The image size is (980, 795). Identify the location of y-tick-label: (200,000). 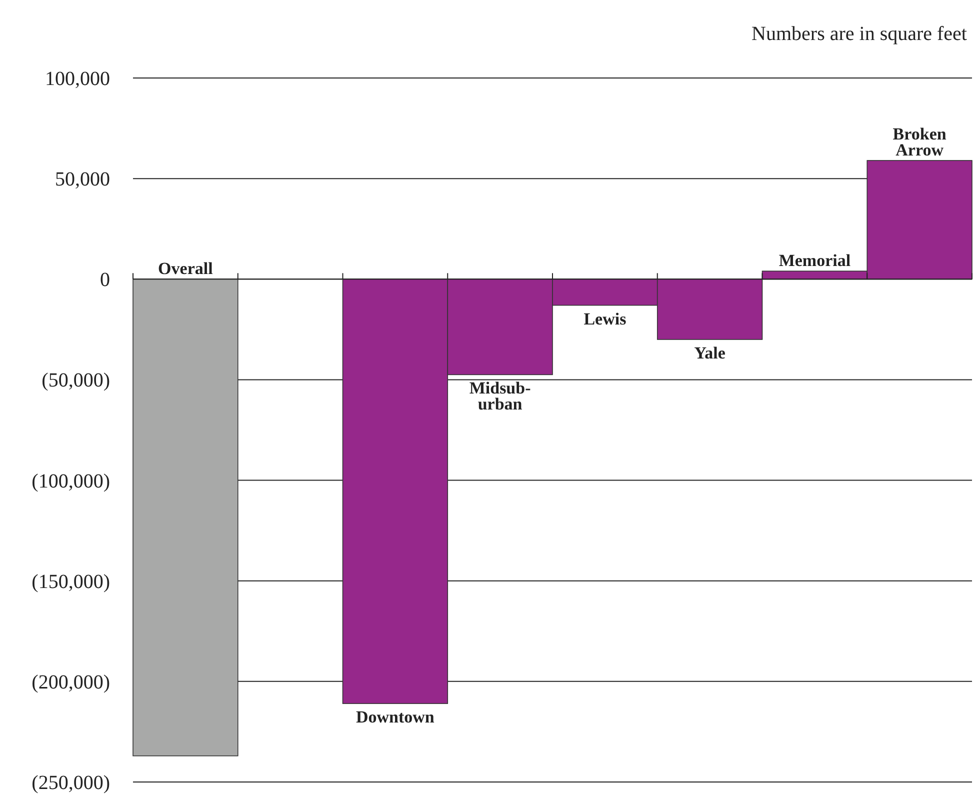
(71, 682).